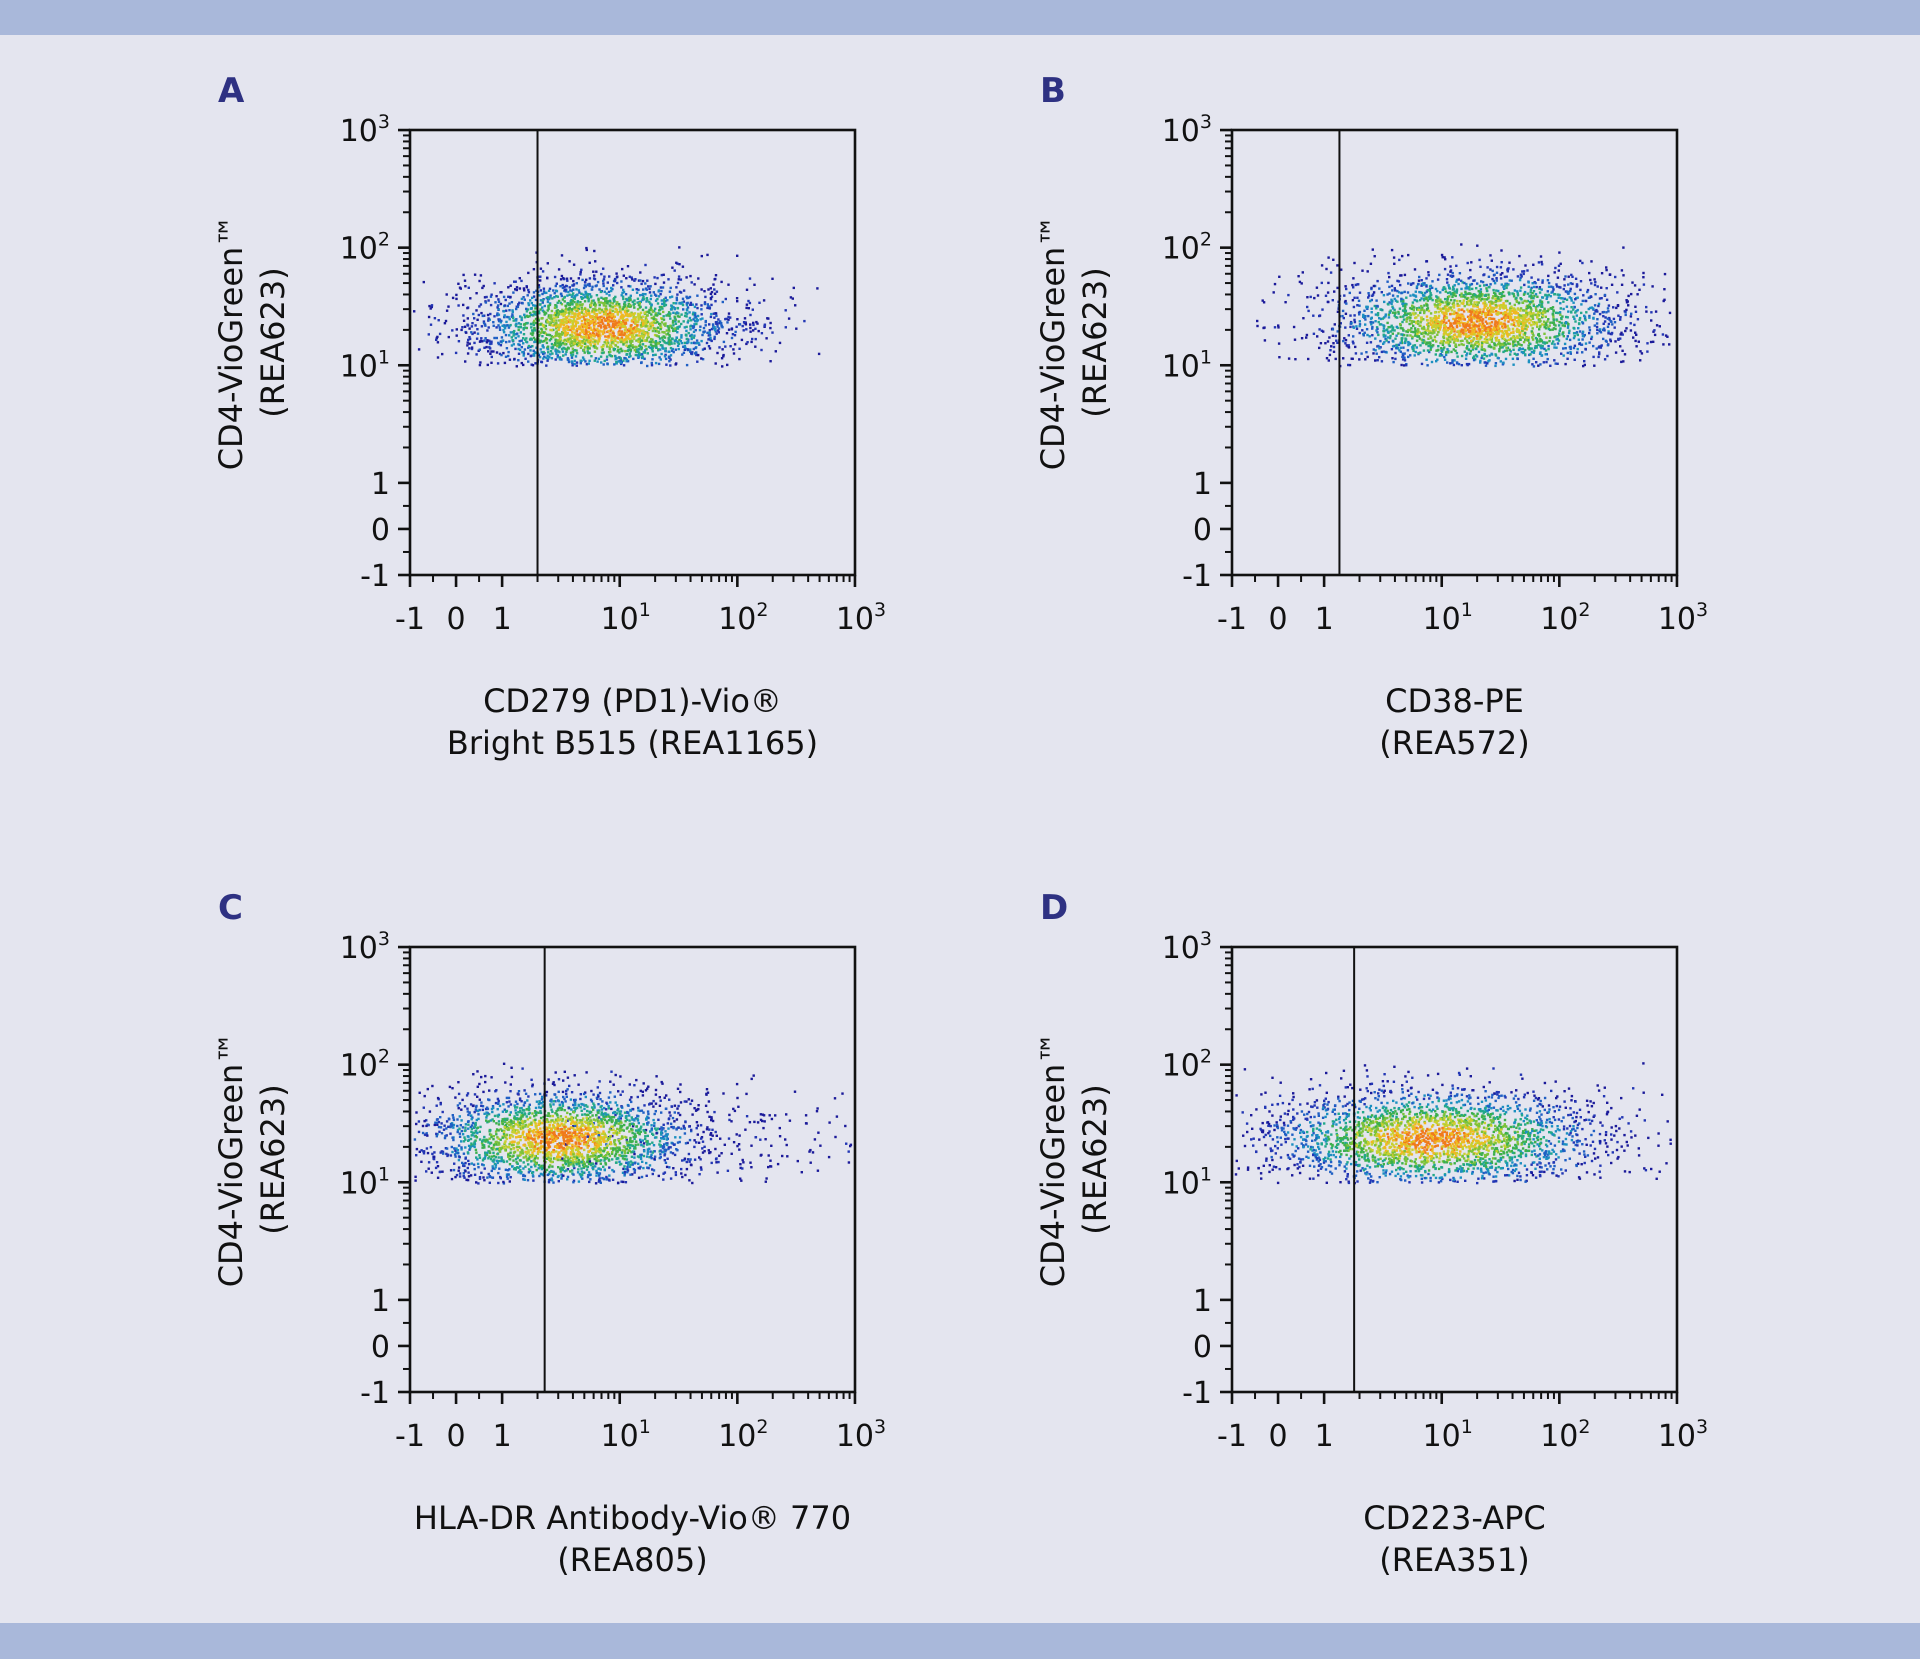 Image resolution: width=1920 pixels, height=1659 pixels. What do you see at coordinates (502, 619) in the screenshot?
I see `x-tick-label: 1` at bounding box center [502, 619].